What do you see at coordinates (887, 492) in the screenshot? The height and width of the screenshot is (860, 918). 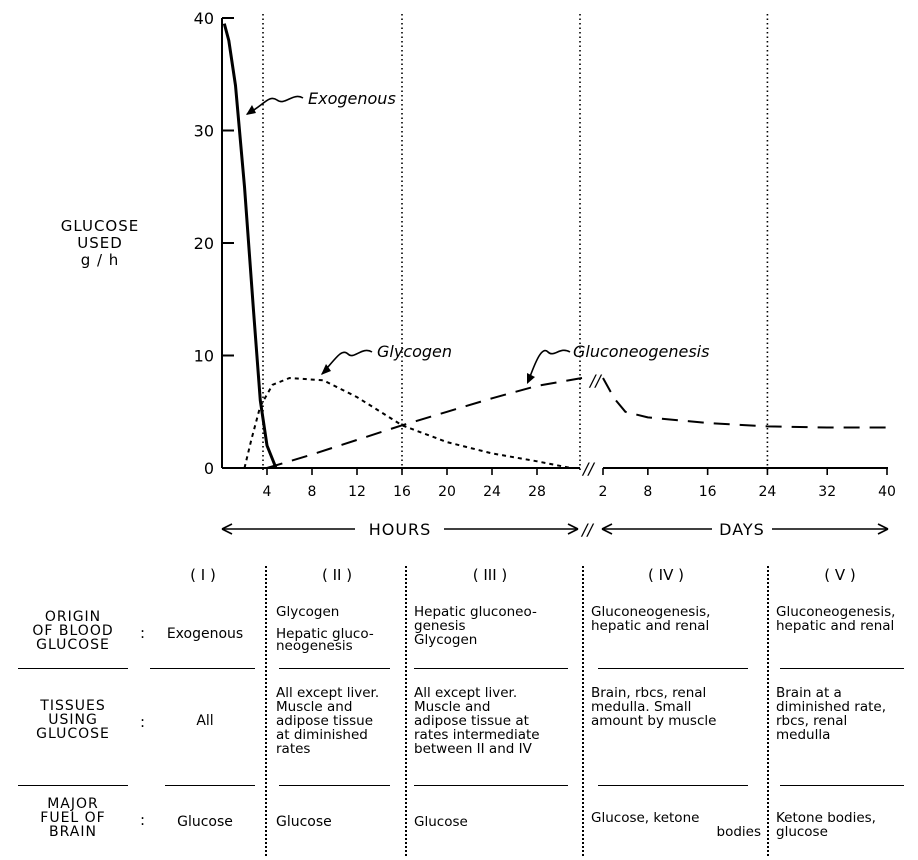 I see `x-tick-label: 40` at bounding box center [887, 492].